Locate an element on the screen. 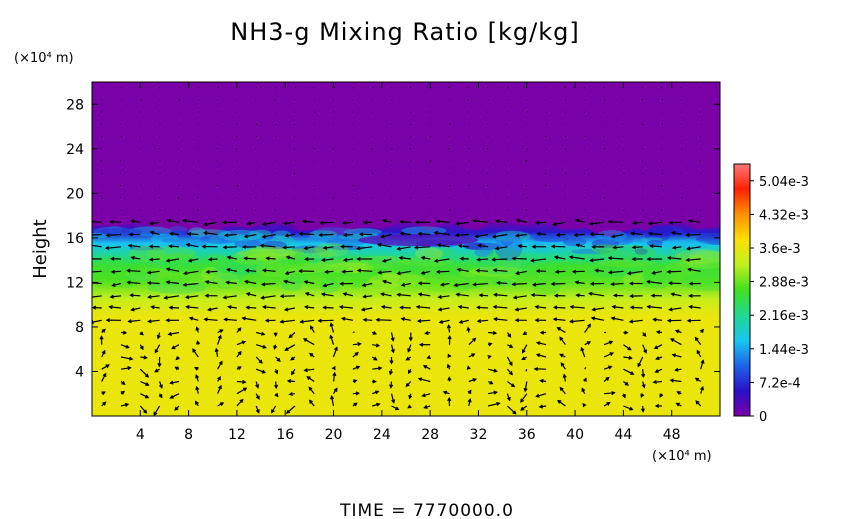 The image size is (854, 519). y-axis-unit: (×10⁴ m) is located at coordinates (44, 58).